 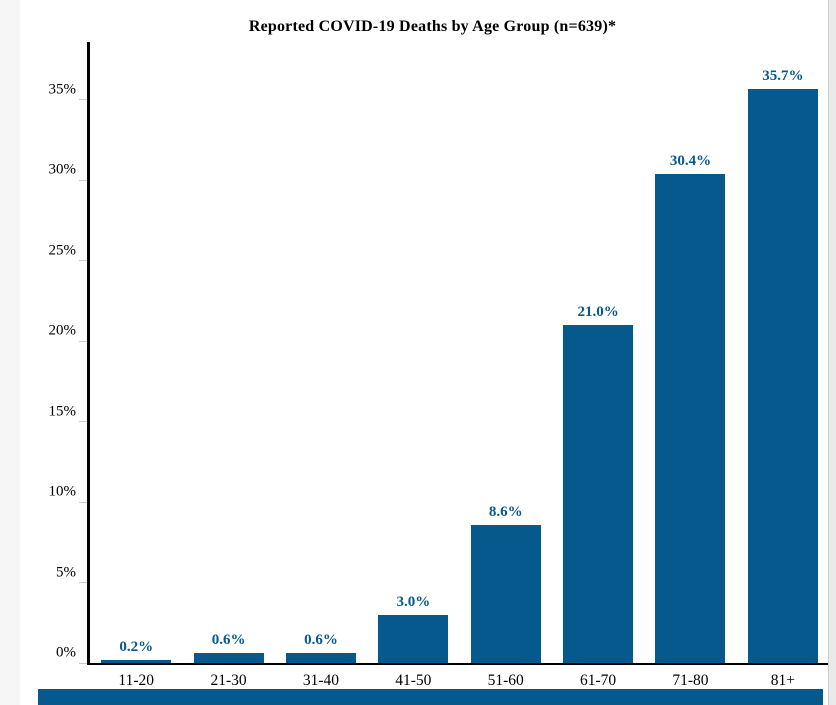 What do you see at coordinates (62, 250) in the screenshot?
I see `y-tick-label: 25%` at bounding box center [62, 250].